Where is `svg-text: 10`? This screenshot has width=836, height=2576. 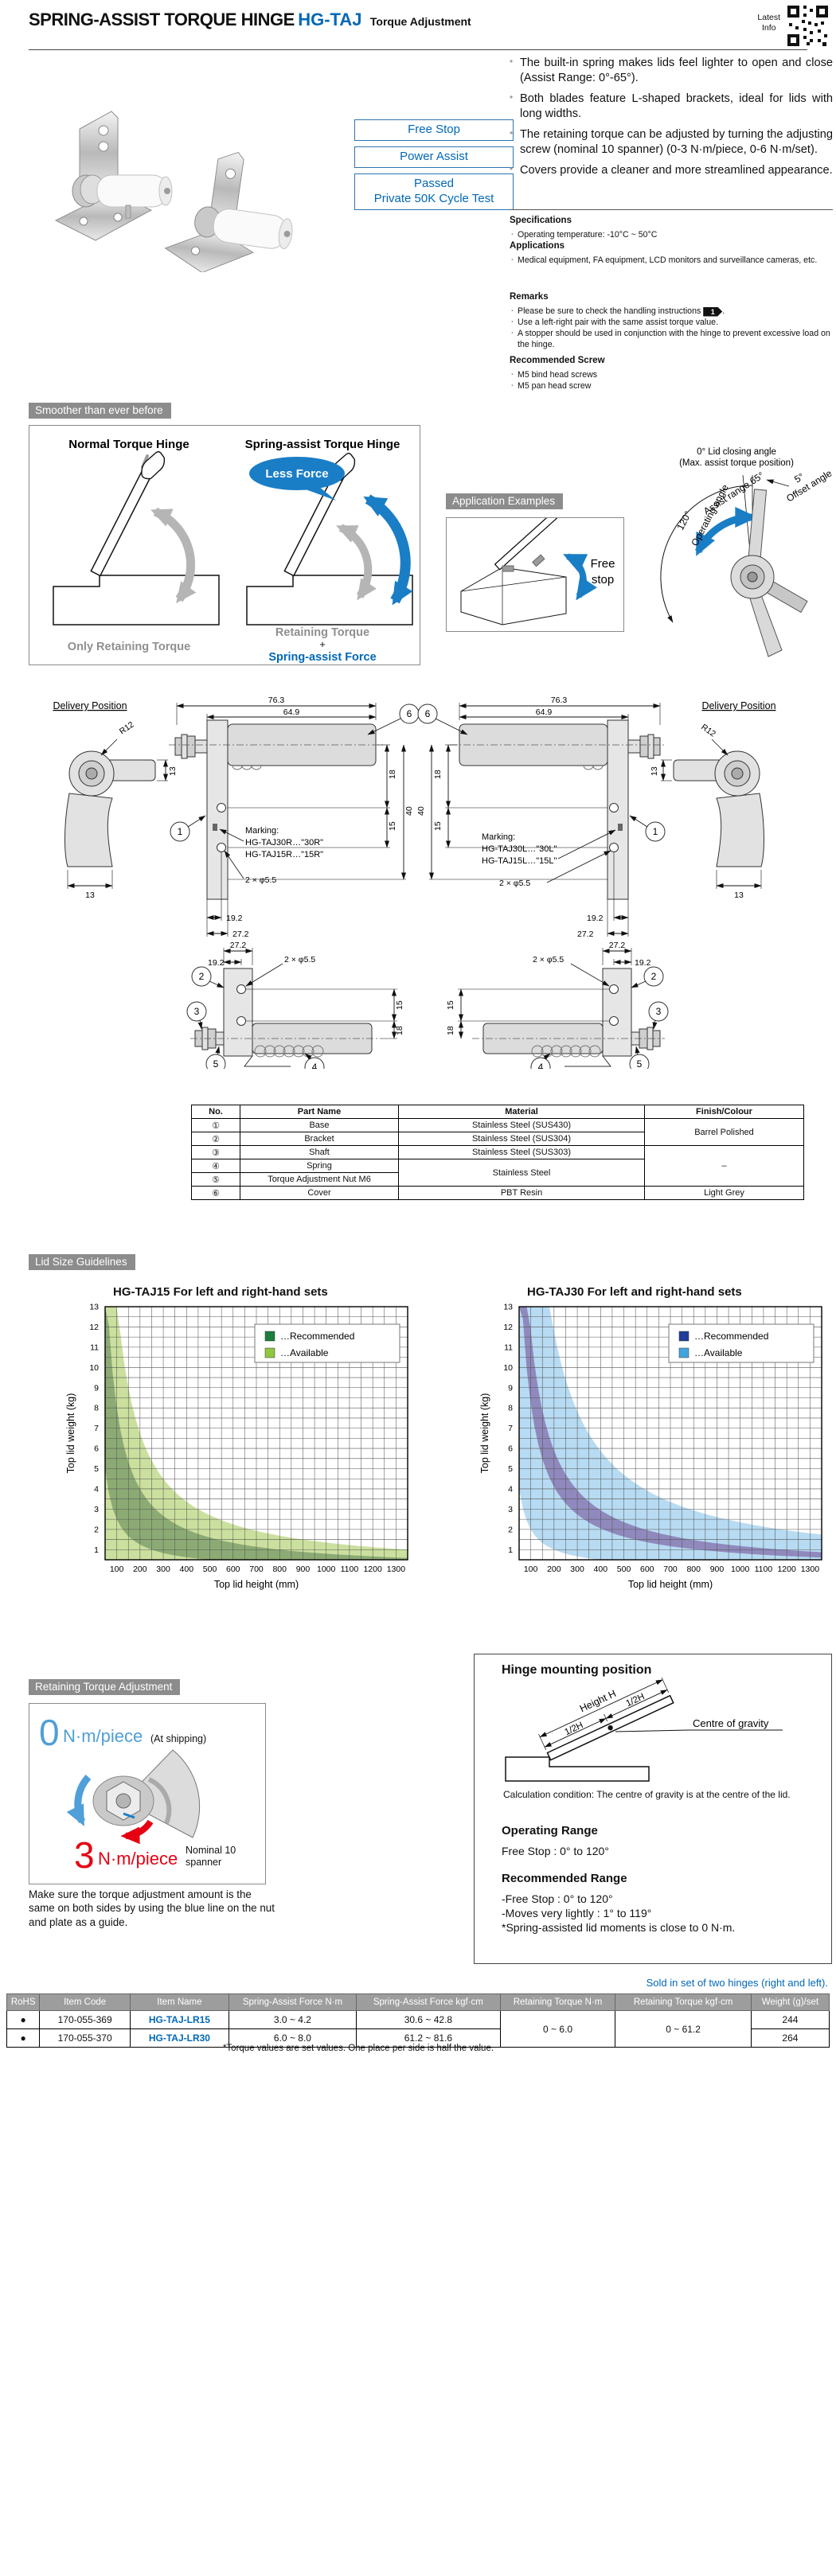
svg-text: 10 is located at coordinates (94, 1368).